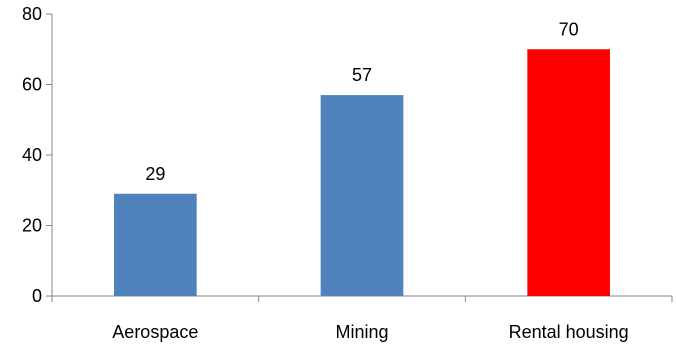 This screenshot has height=346, width=676. What do you see at coordinates (361, 332) in the screenshot?
I see `x-category-label: Mining` at bounding box center [361, 332].